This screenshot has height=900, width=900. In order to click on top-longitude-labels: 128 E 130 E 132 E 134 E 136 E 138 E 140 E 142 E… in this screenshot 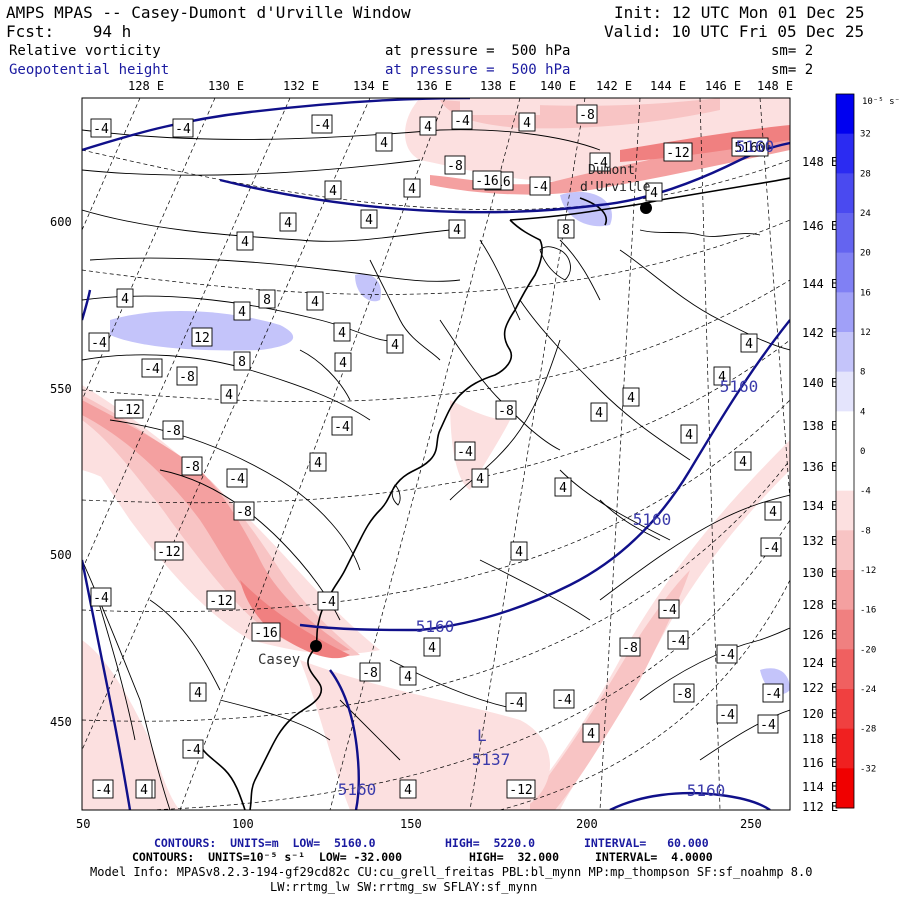, I will do `click(460, 86)`.